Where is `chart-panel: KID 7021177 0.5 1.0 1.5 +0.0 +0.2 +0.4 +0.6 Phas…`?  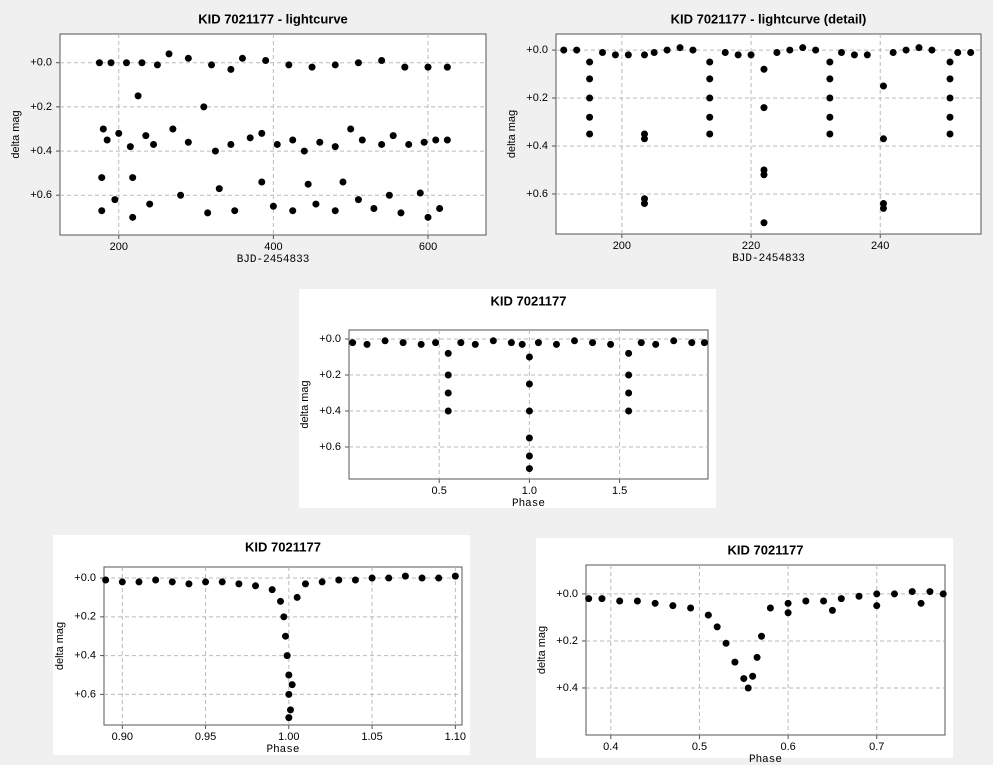 chart-panel: KID 7021177 0.5 1.0 1.5 +0.0 +0.2 +0.4 +0.6 Phas… is located at coordinates (507, 399).